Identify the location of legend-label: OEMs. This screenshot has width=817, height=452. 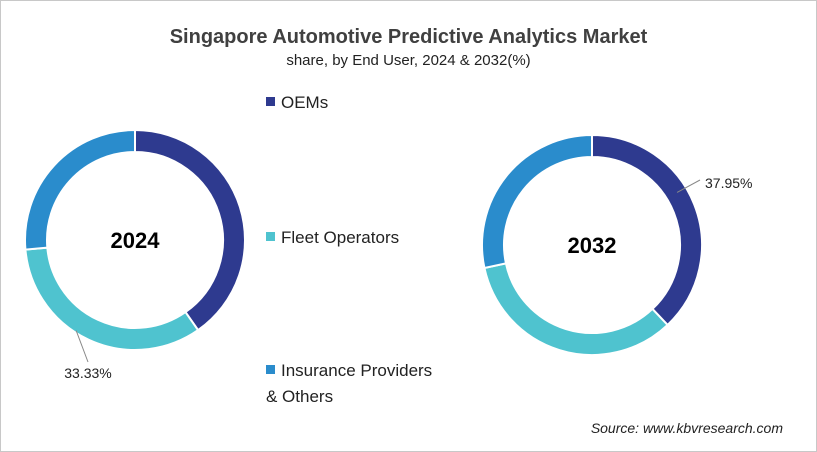
(305, 102).